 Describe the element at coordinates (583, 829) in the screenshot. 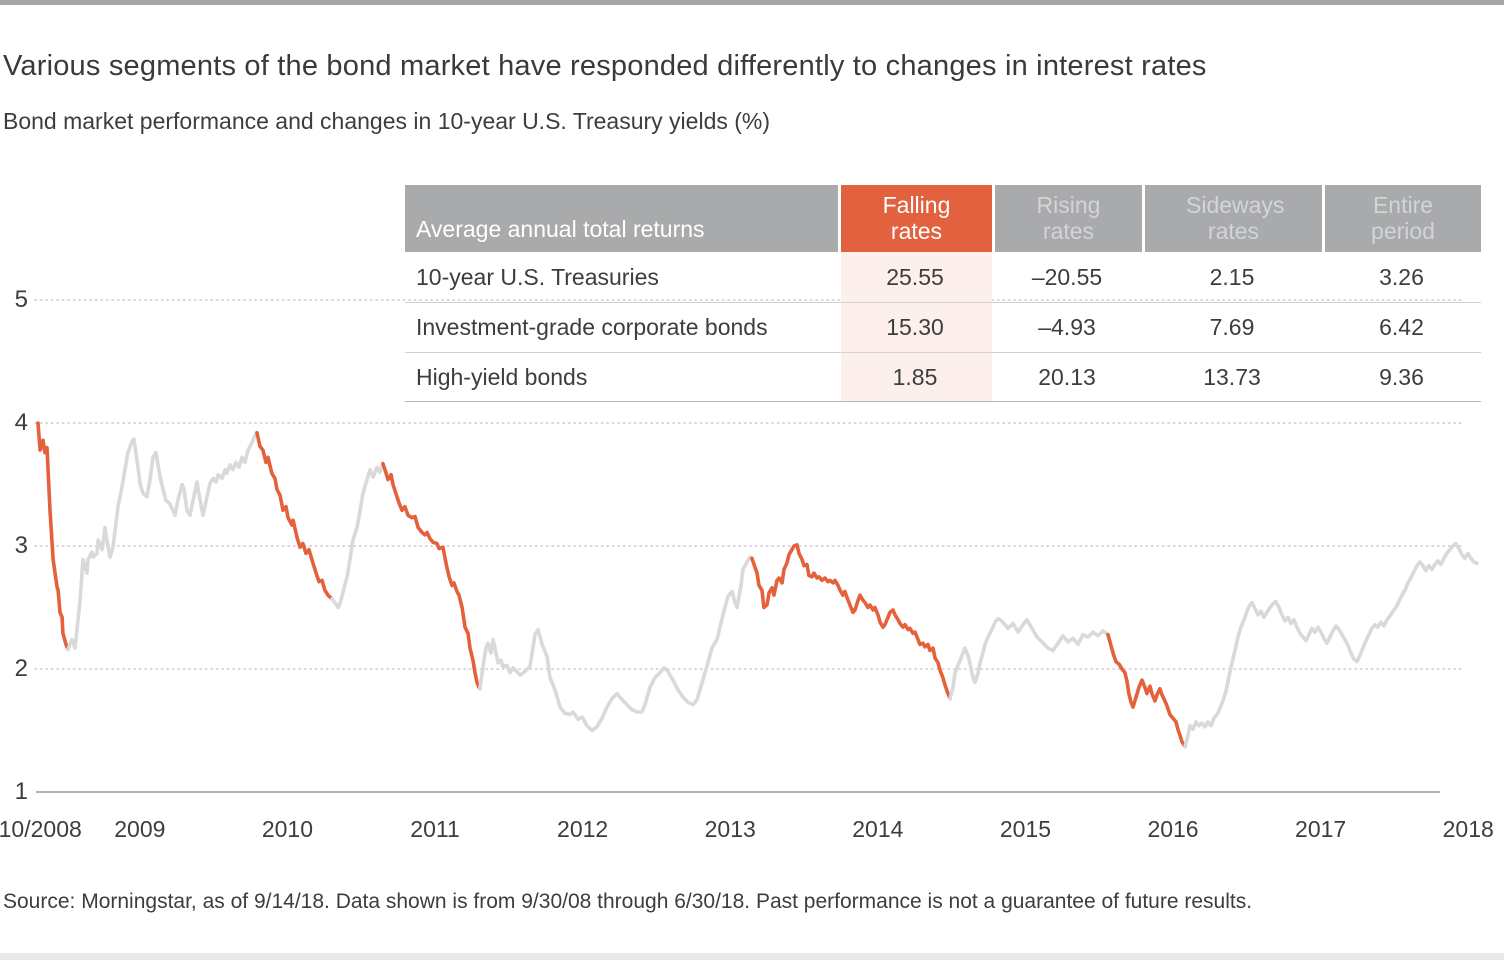

I see `x-tick-label-2012: 2012` at that location.